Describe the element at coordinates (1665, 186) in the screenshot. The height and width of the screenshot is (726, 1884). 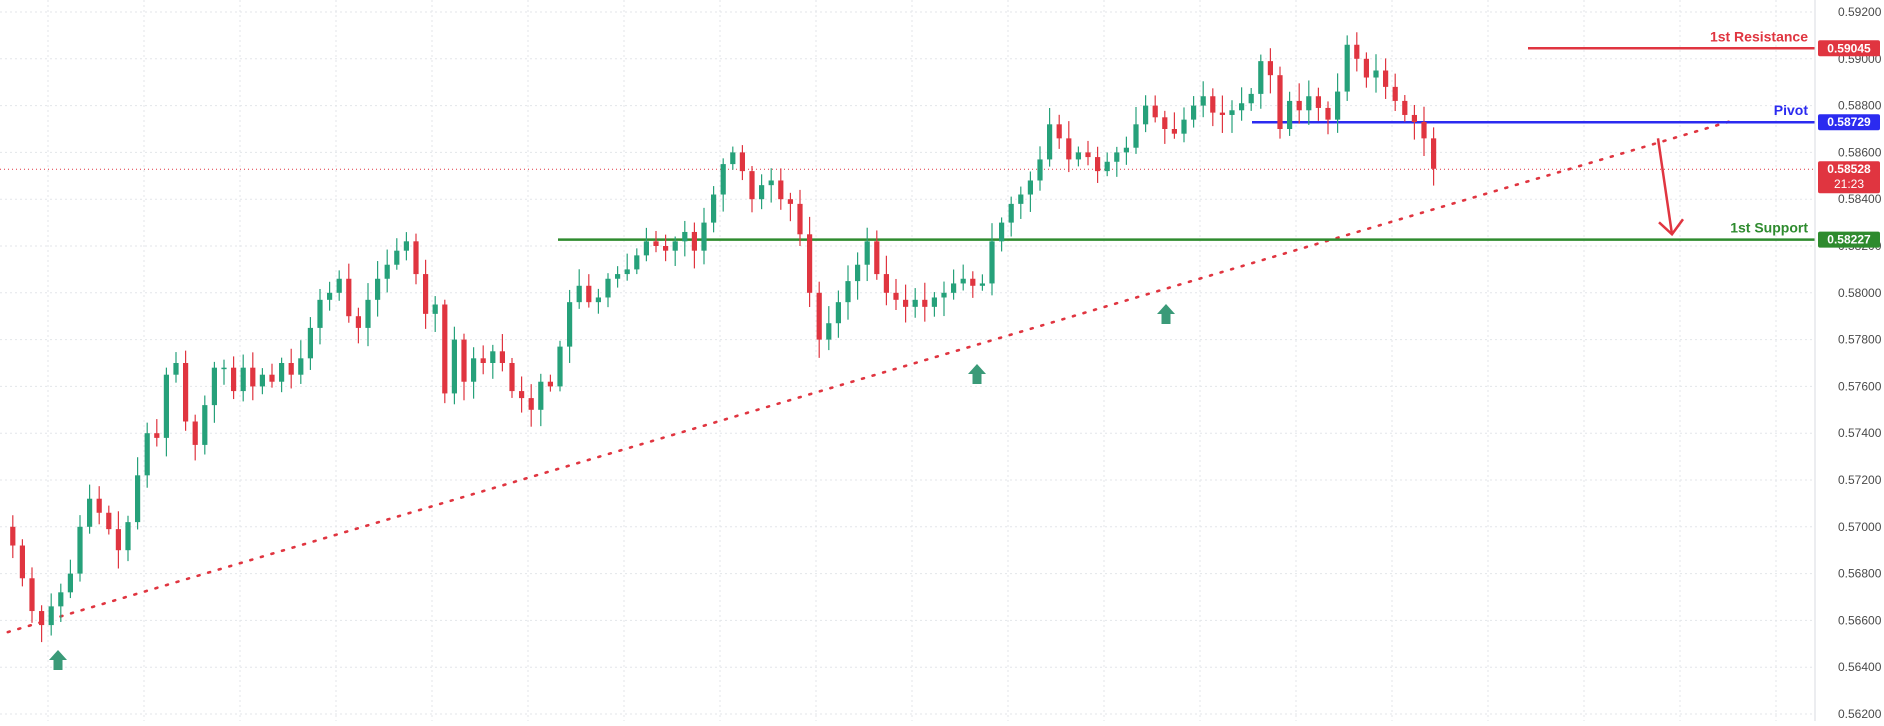
I see `projection-arrow-shaft` at that location.